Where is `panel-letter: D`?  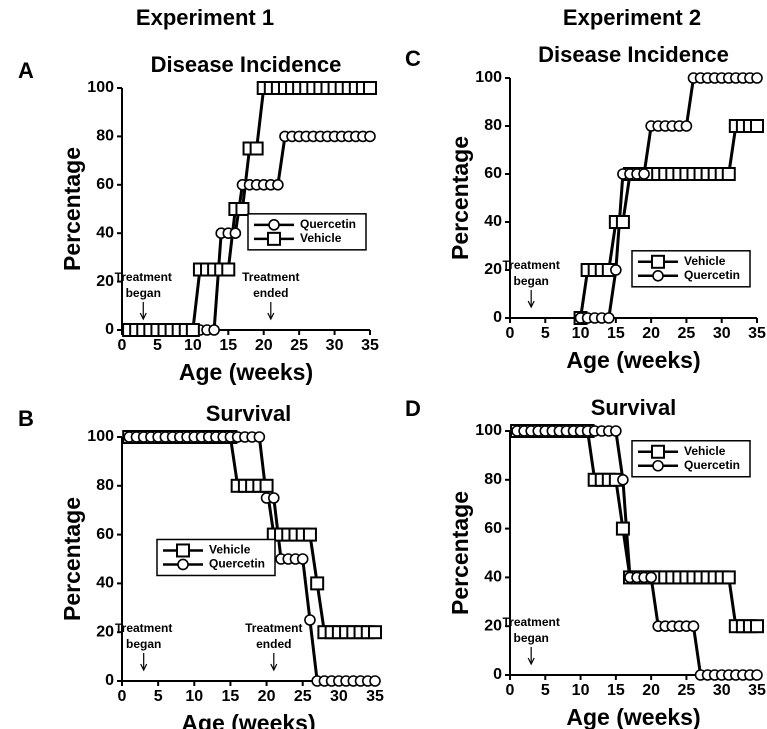
panel-letter: D is located at coordinates (413, 408).